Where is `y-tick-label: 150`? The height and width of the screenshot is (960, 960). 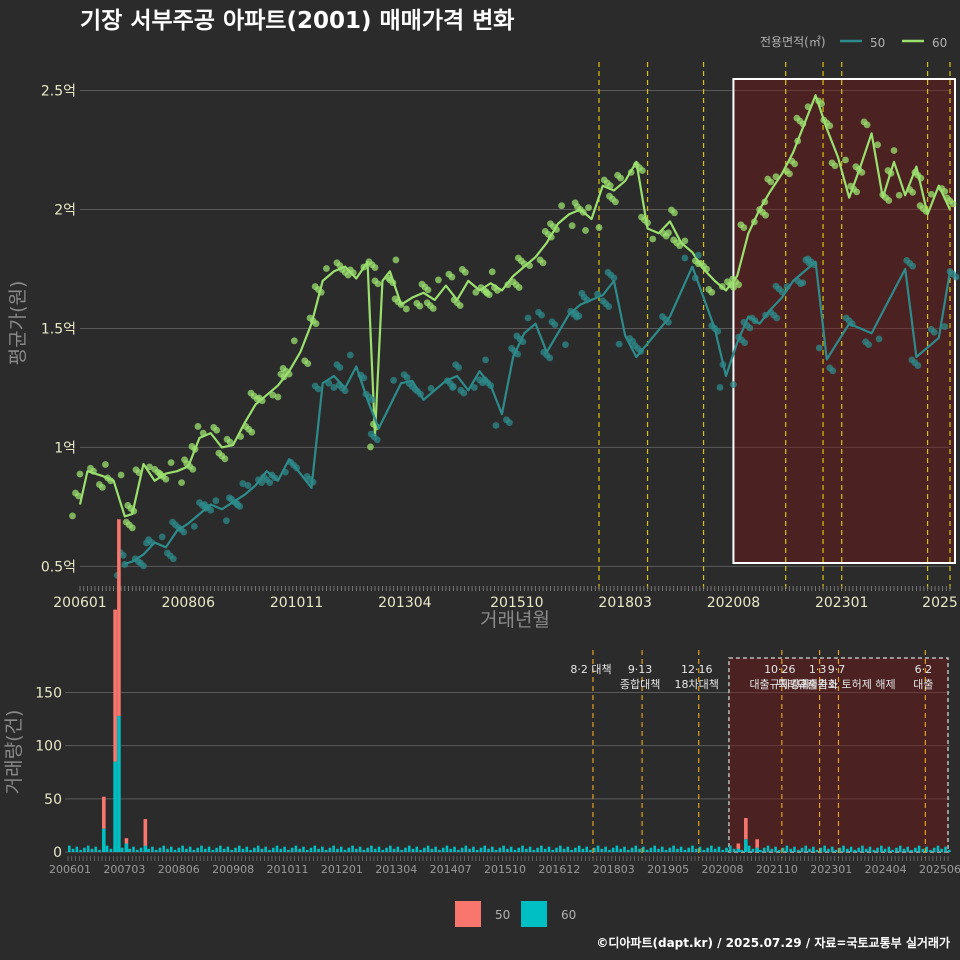 y-tick-label: 150 is located at coordinates (48, 694).